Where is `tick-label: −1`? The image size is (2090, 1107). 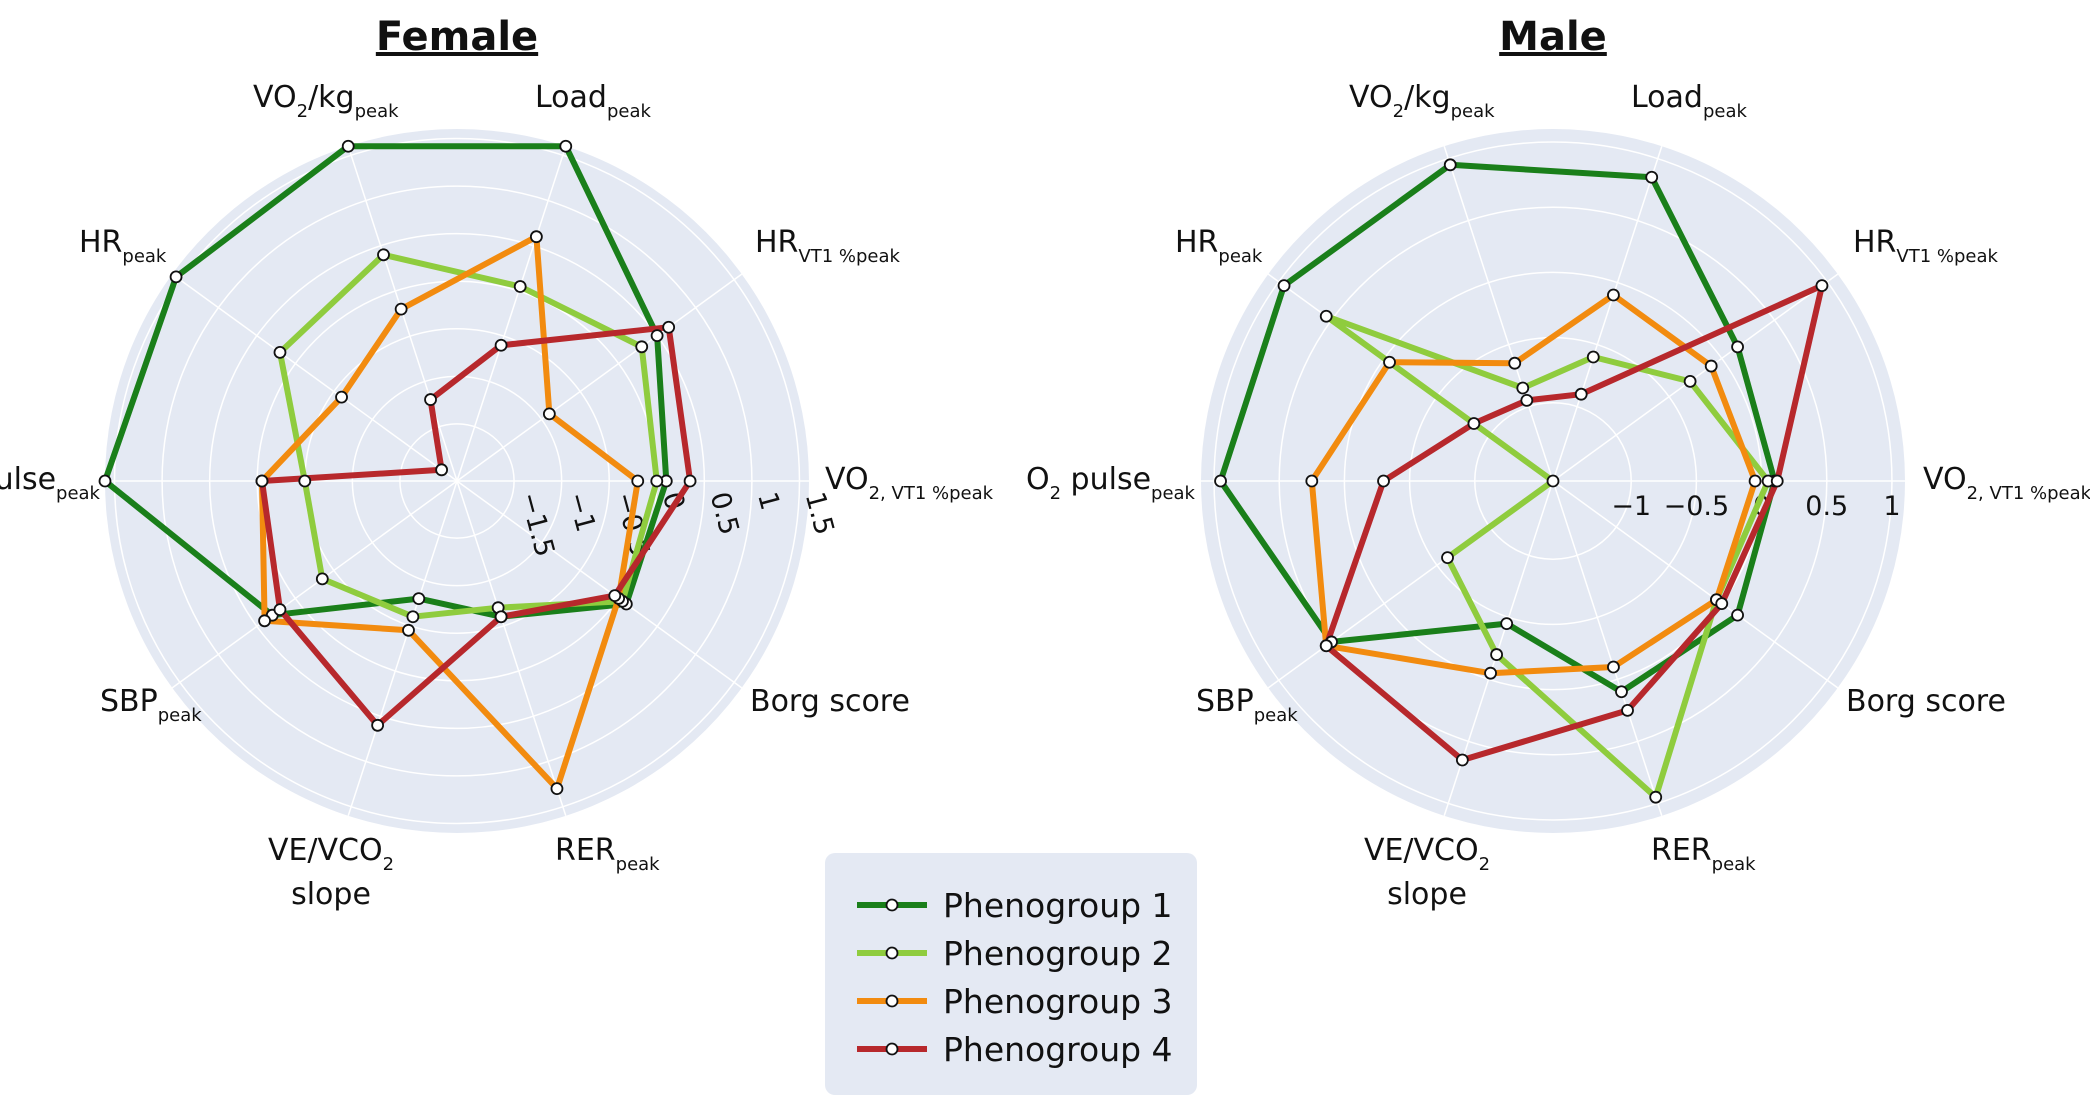 tick-label: −1 is located at coordinates (1631, 506).